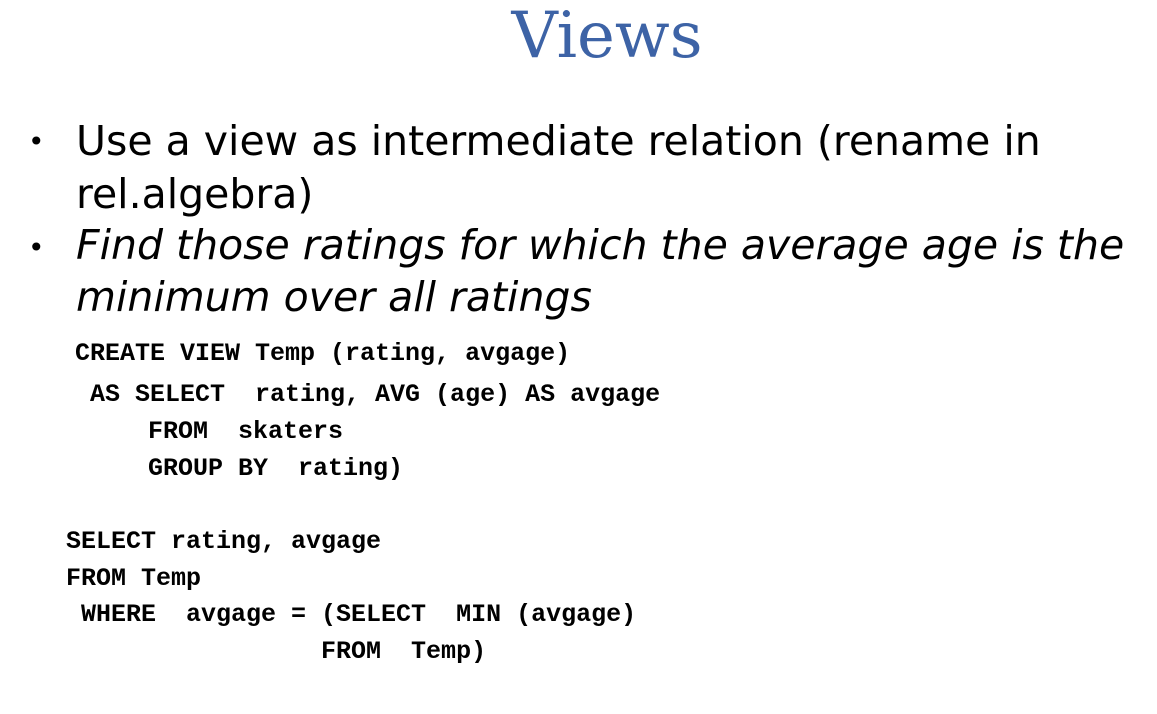 The height and width of the screenshot is (714, 1157). I want to click on code-view-line-2: AS SELECT rating, AVG (age) AS avgage, so click(368, 394).